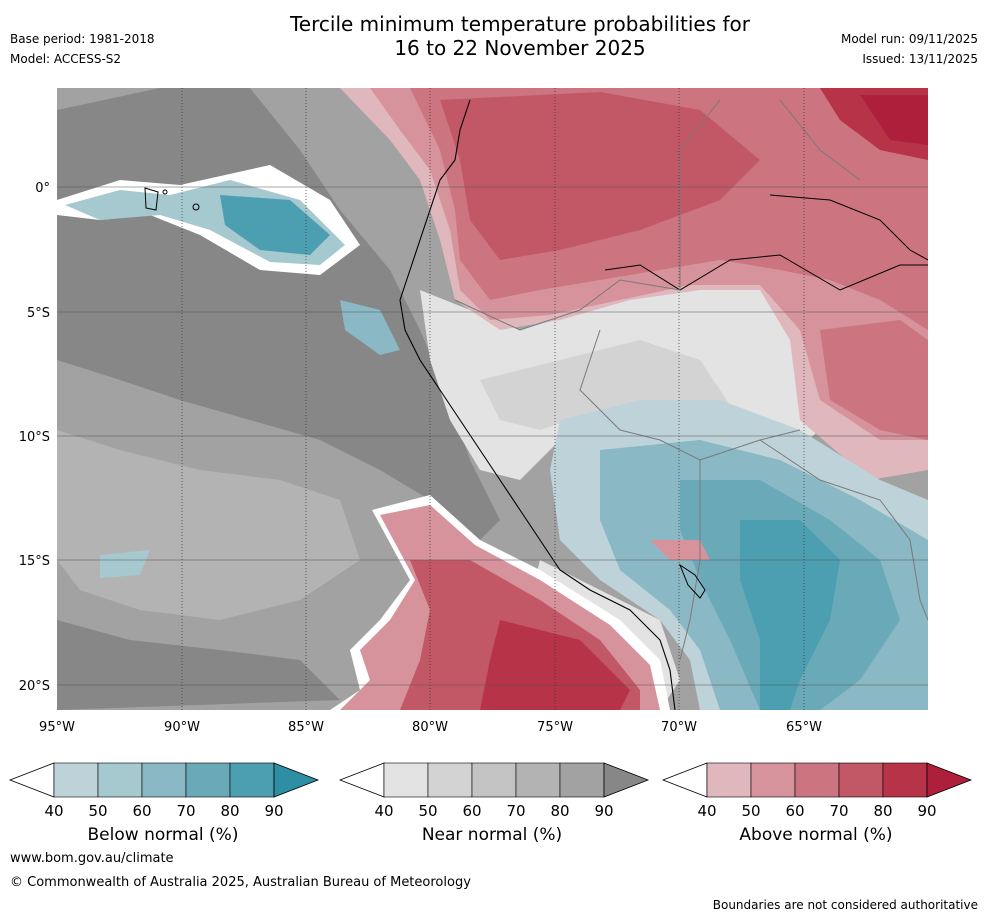  What do you see at coordinates (66, 59) in the screenshot?
I see `model-name: Model: ACCESS-S2` at bounding box center [66, 59].